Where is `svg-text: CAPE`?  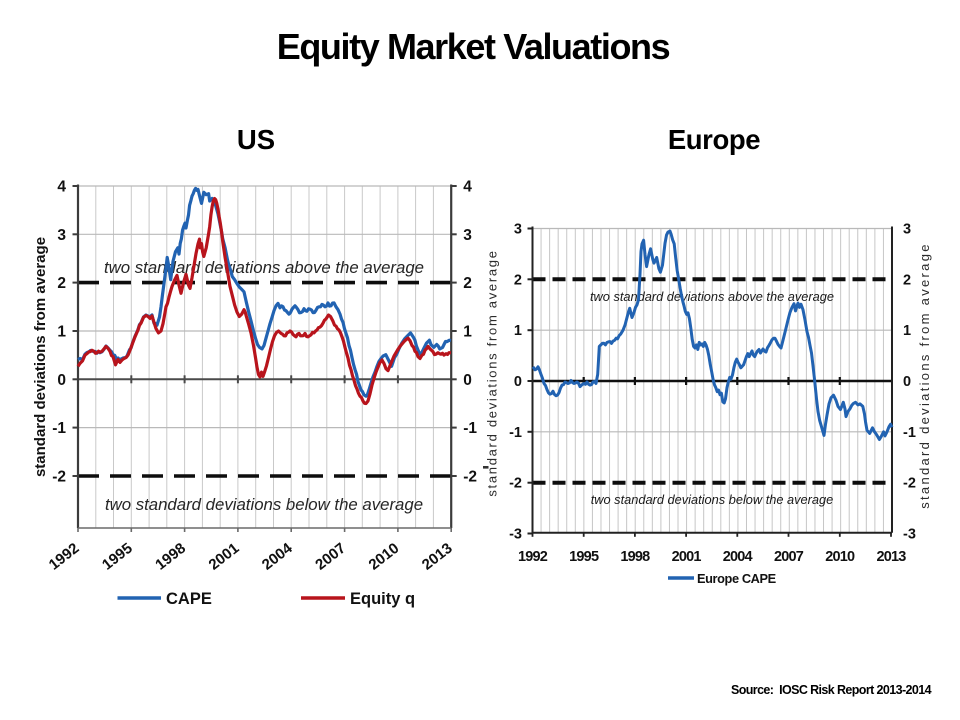
svg-text: CAPE is located at coordinates (189, 599).